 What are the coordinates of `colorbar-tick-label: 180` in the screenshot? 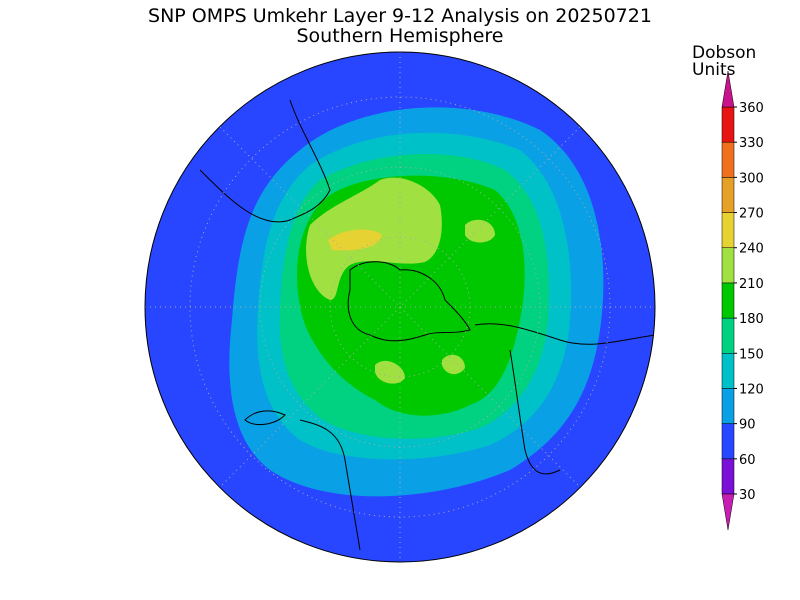 It's located at (751, 319).